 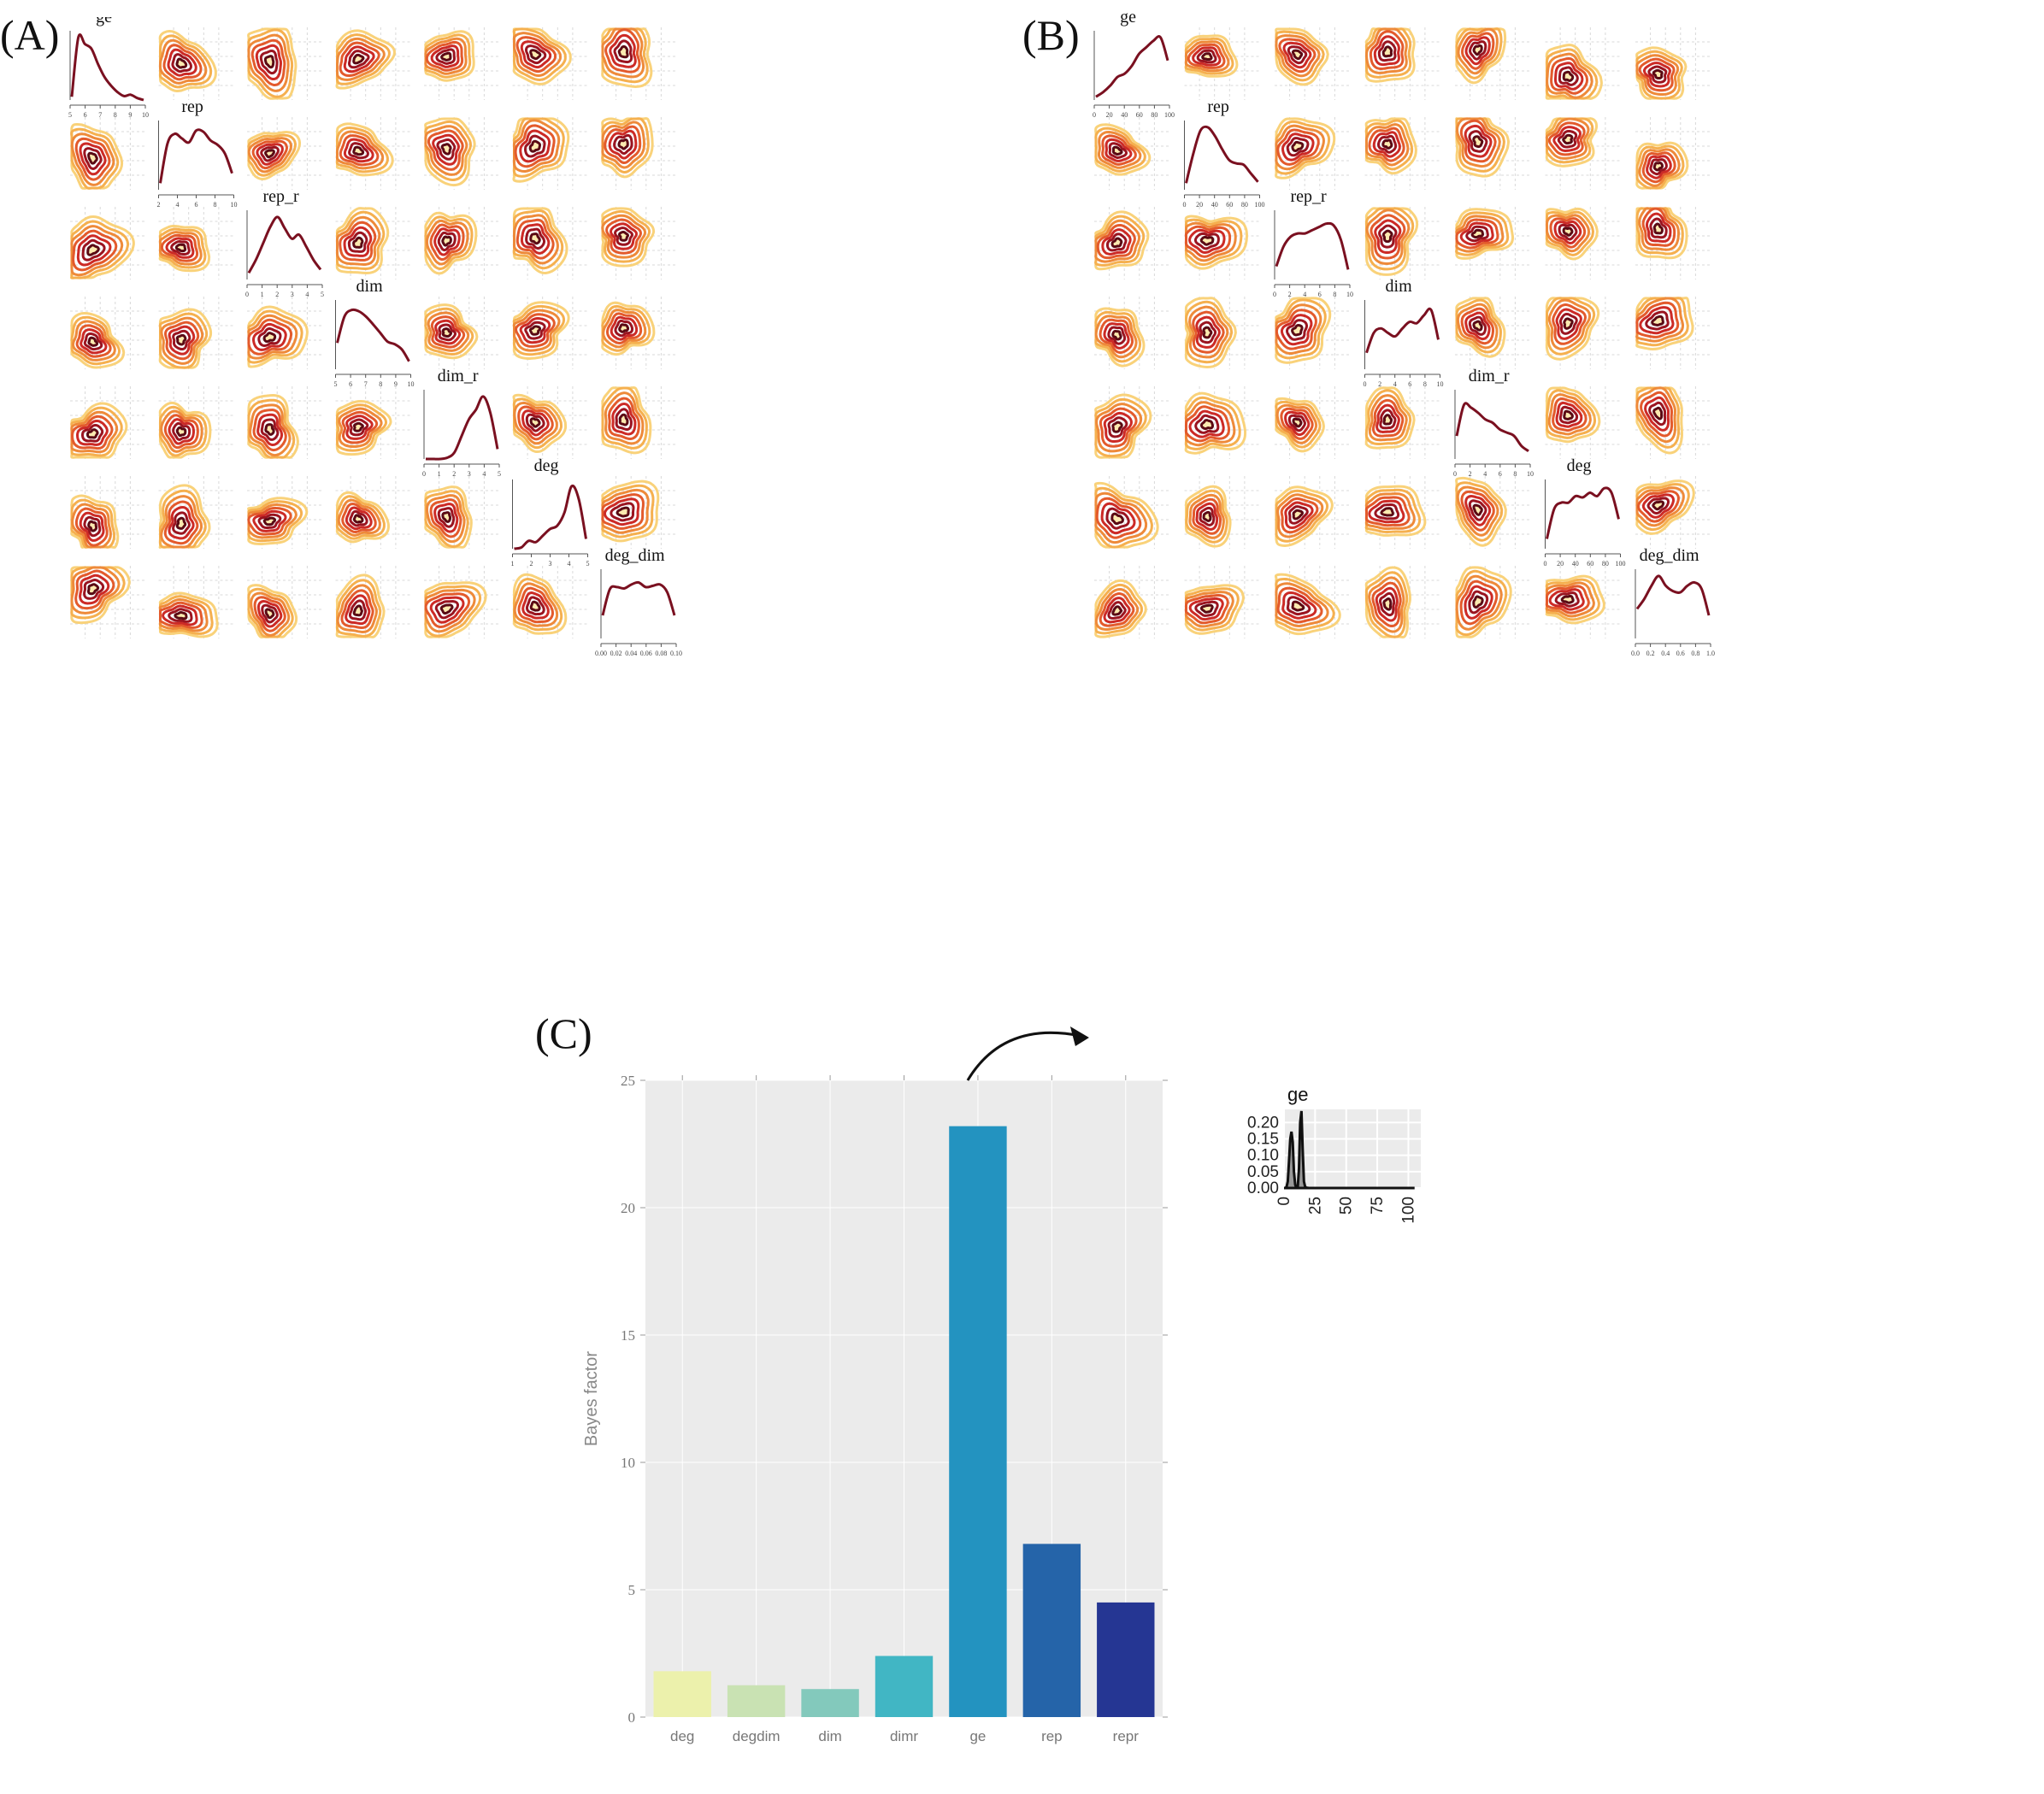 What do you see at coordinates (351, 384) in the screenshot?
I see `diag-tick-label: 6` at bounding box center [351, 384].